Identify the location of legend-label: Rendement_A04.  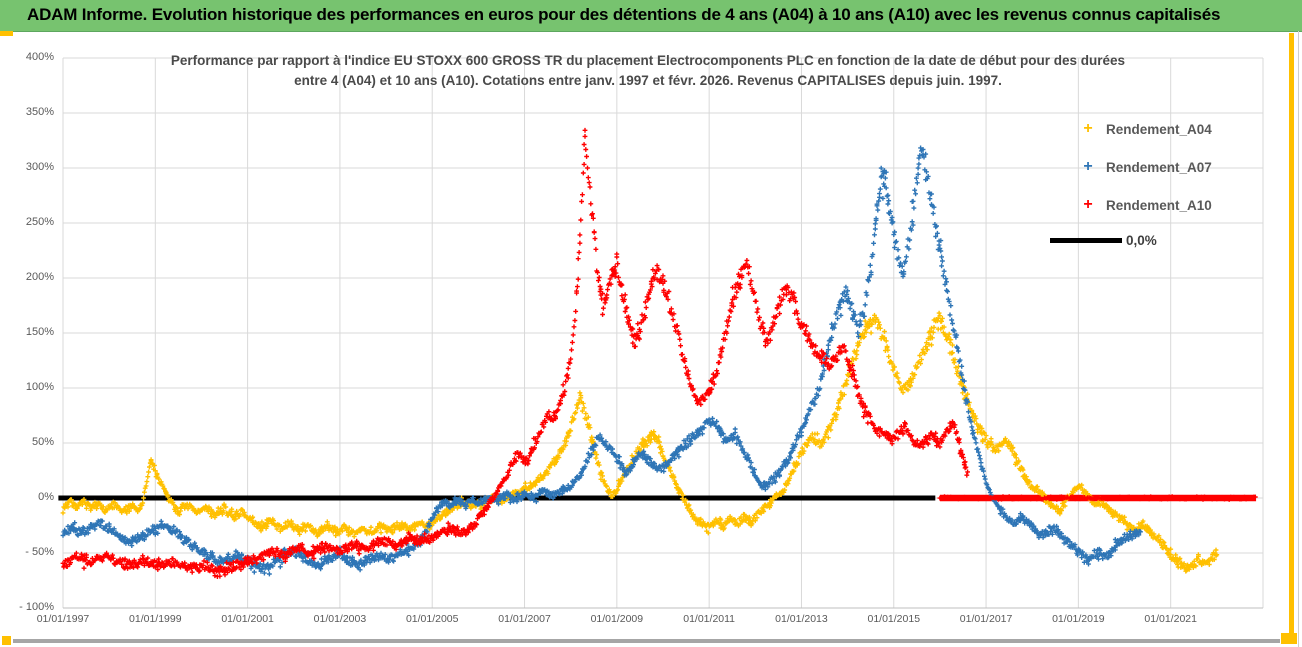
(1159, 129).